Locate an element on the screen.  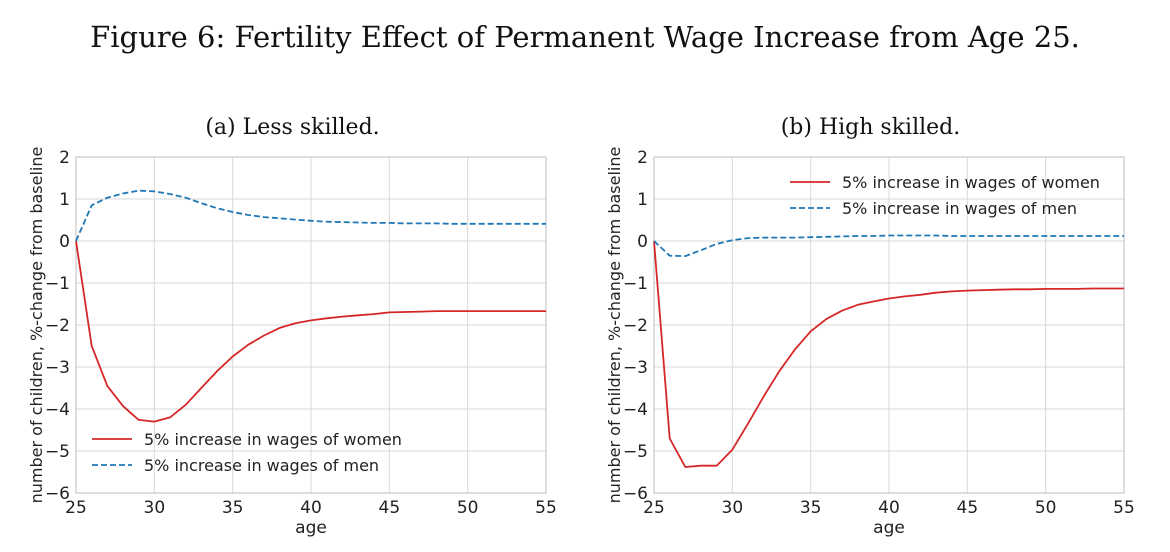
panel-b-title: (b) High skilled. is located at coordinates (870, 127).